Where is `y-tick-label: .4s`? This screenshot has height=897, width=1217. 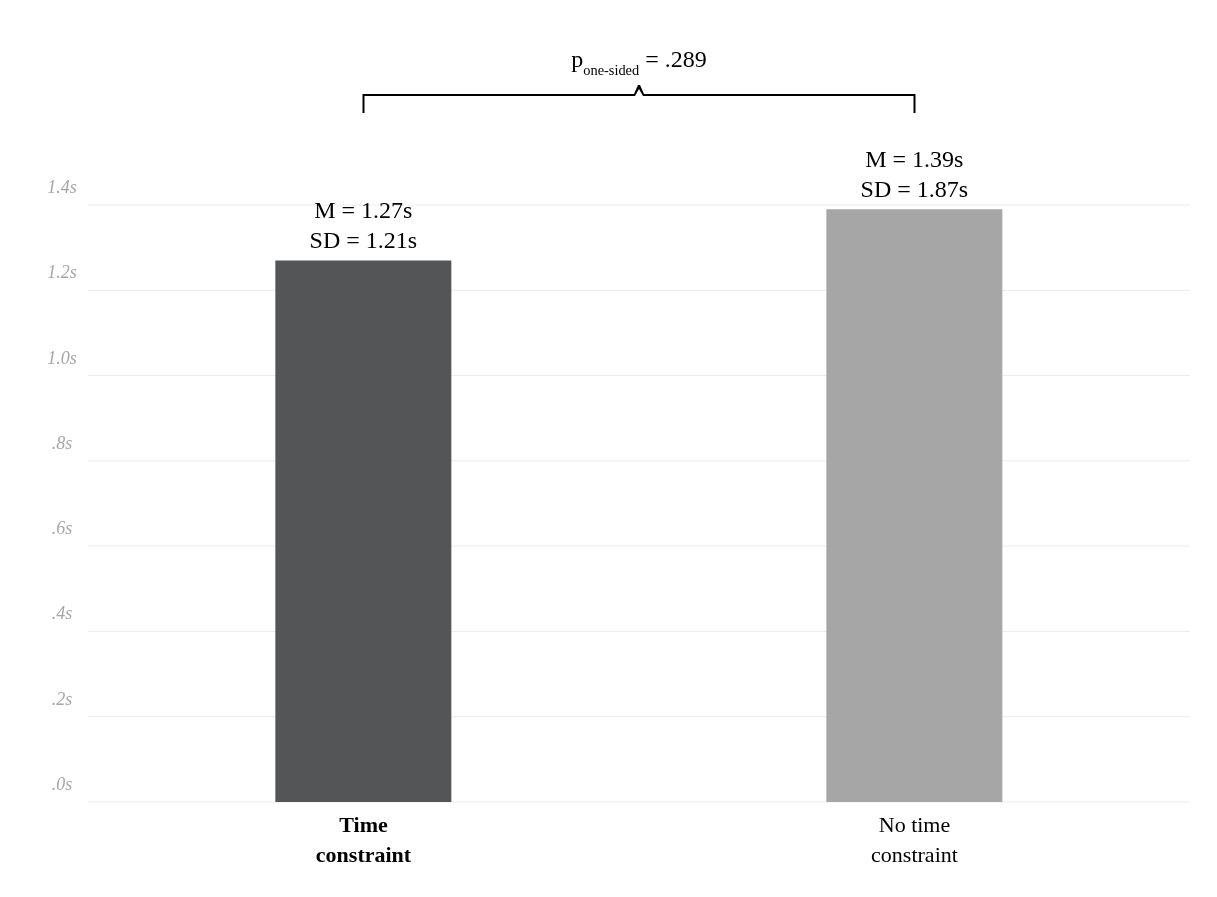 y-tick-label: .4s is located at coordinates (62, 613).